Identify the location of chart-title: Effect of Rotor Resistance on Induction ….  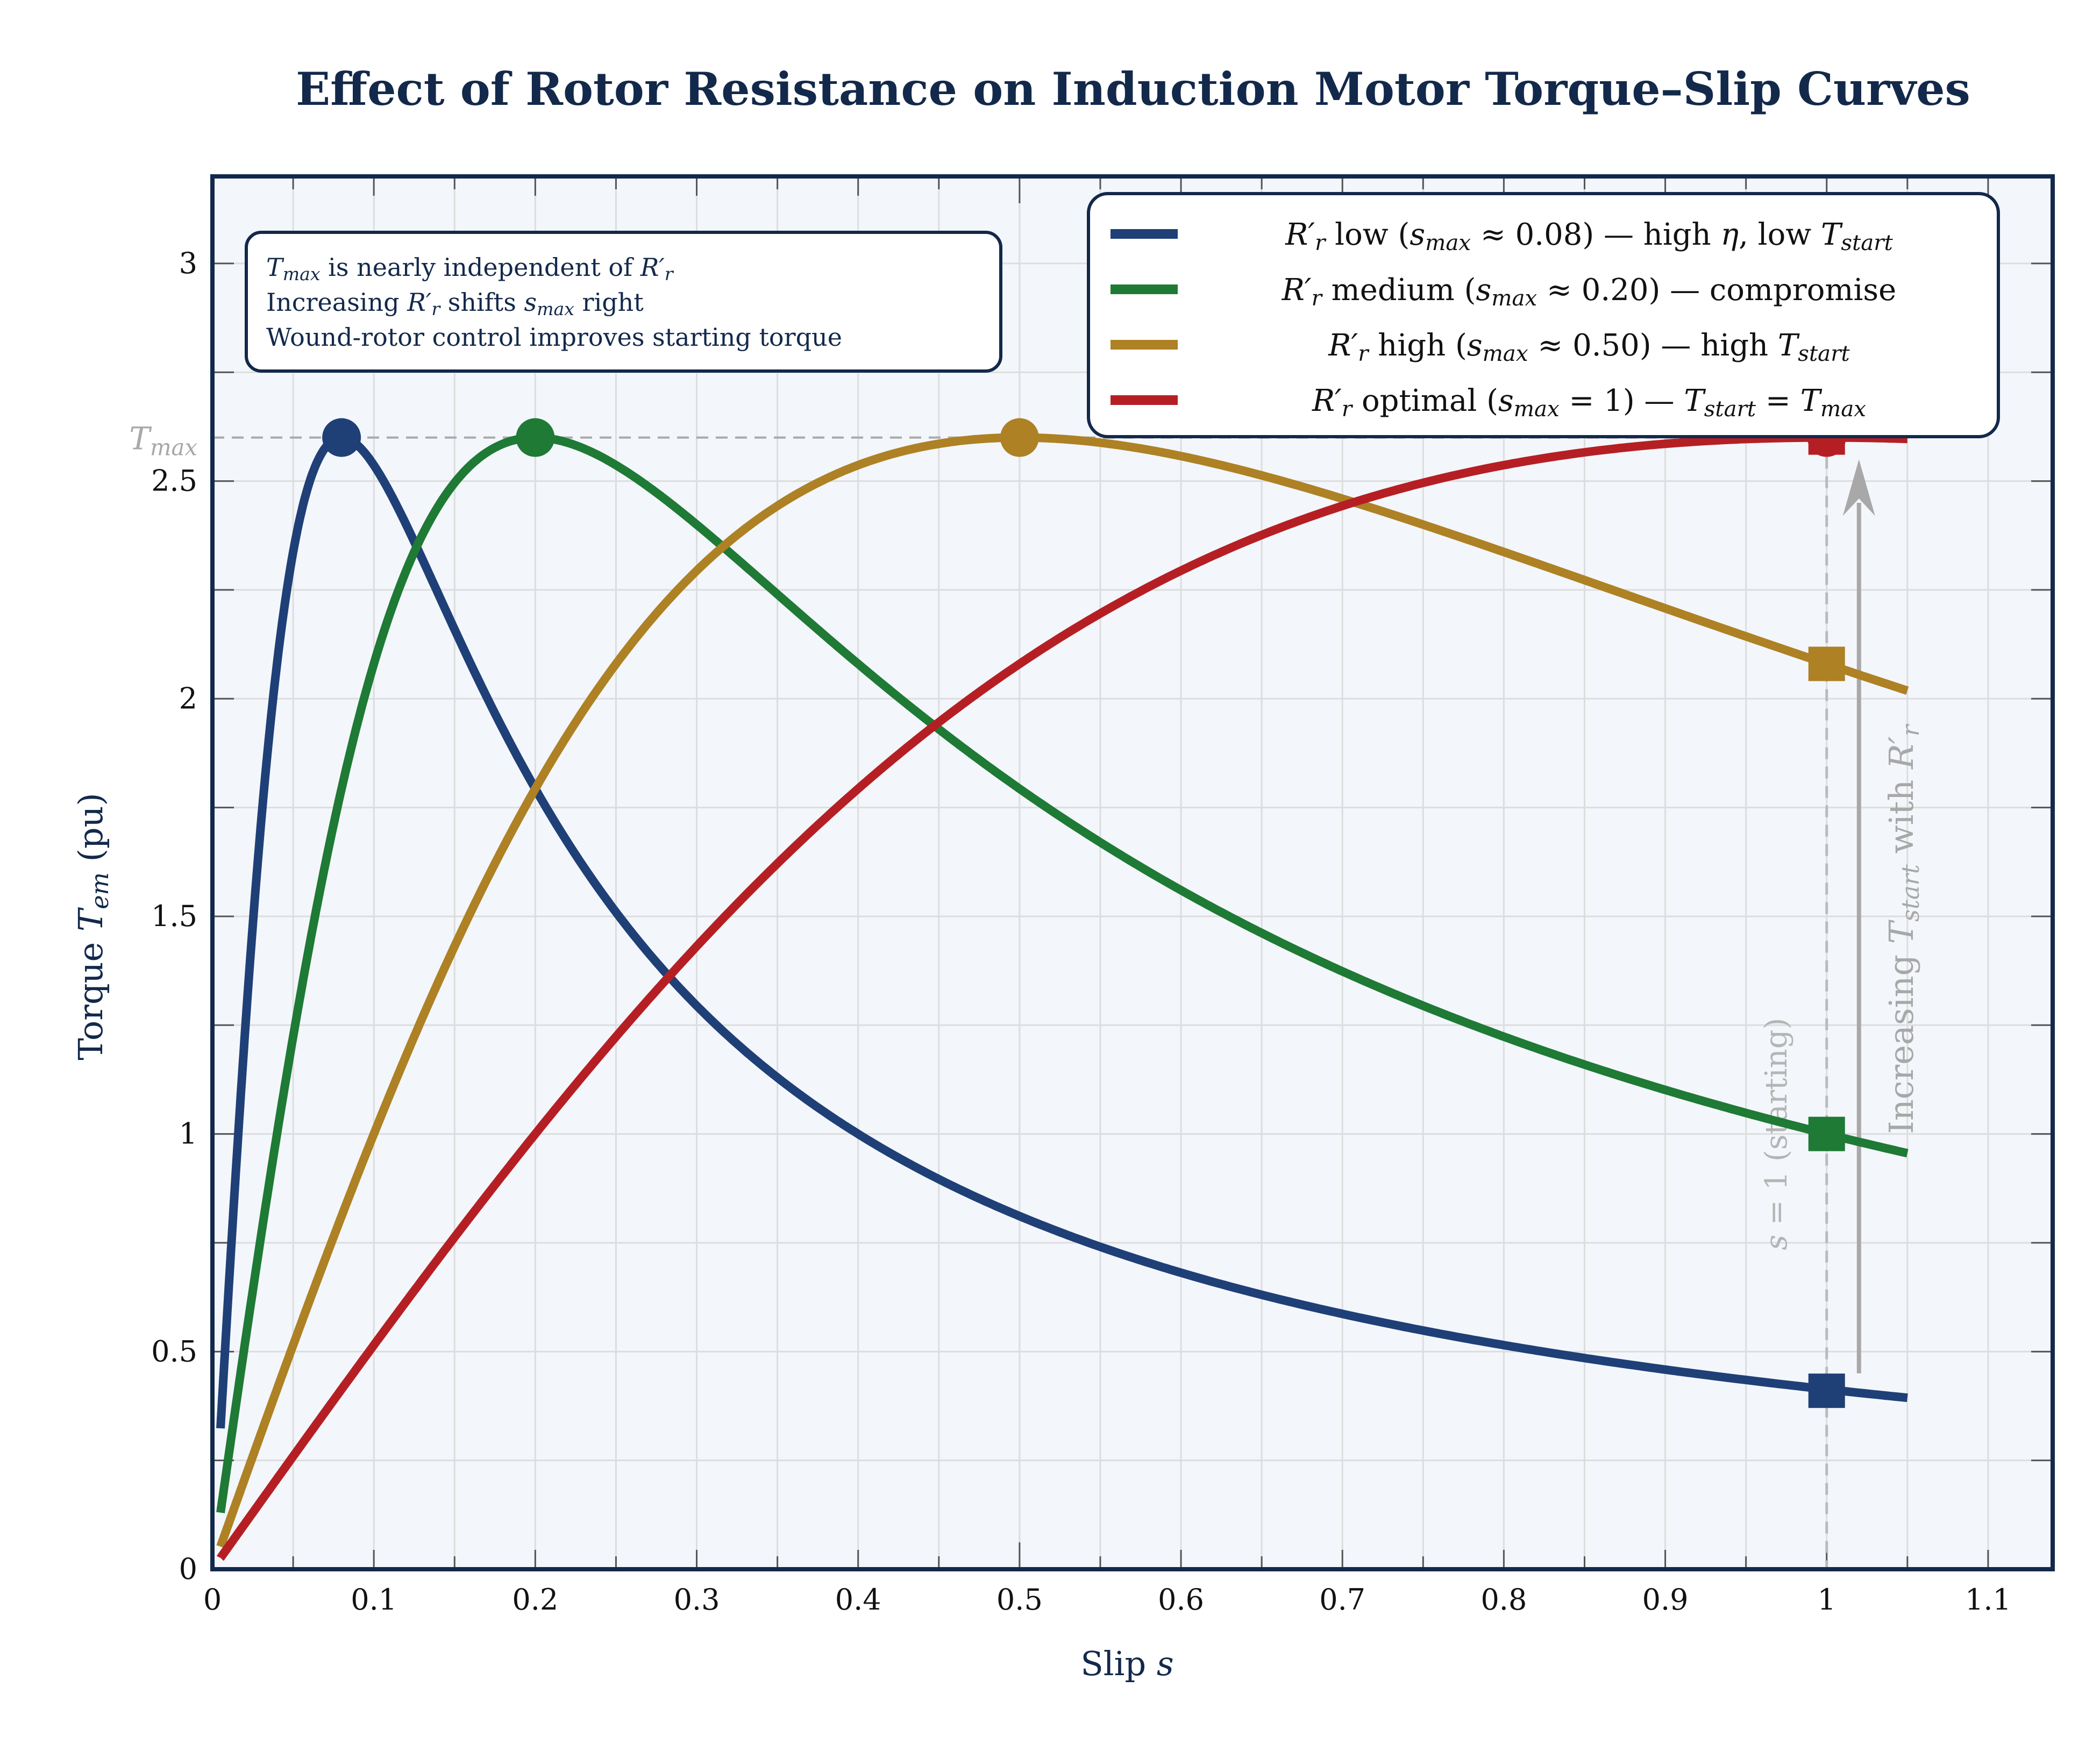
(1133, 89).